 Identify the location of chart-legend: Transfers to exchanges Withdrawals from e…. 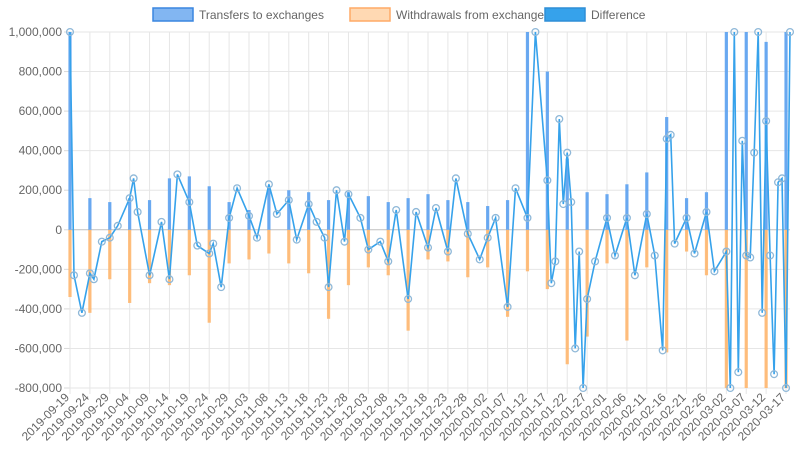
(399, 14).